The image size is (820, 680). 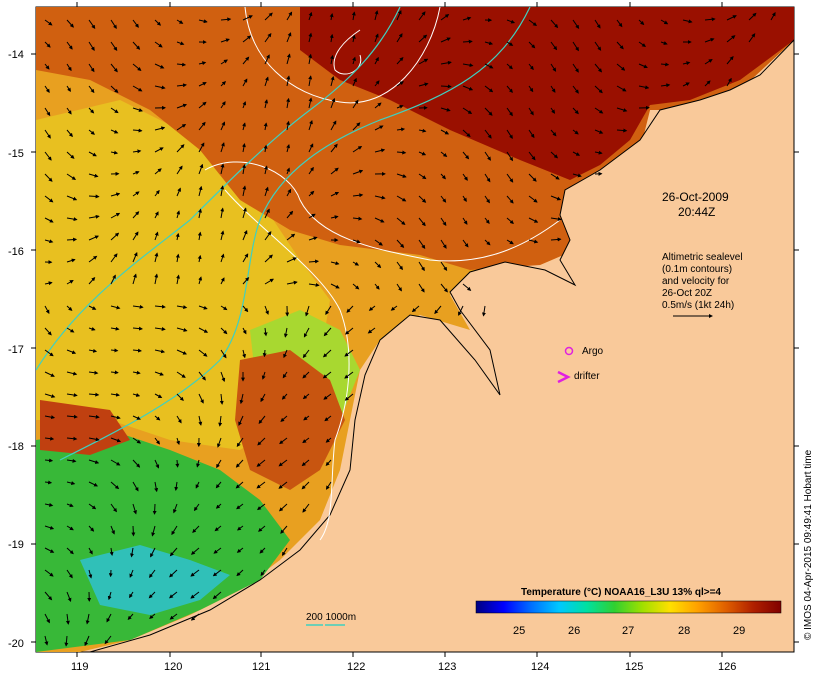 I want to click on colorbar-tick-label: 25, so click(x=519, y=631).